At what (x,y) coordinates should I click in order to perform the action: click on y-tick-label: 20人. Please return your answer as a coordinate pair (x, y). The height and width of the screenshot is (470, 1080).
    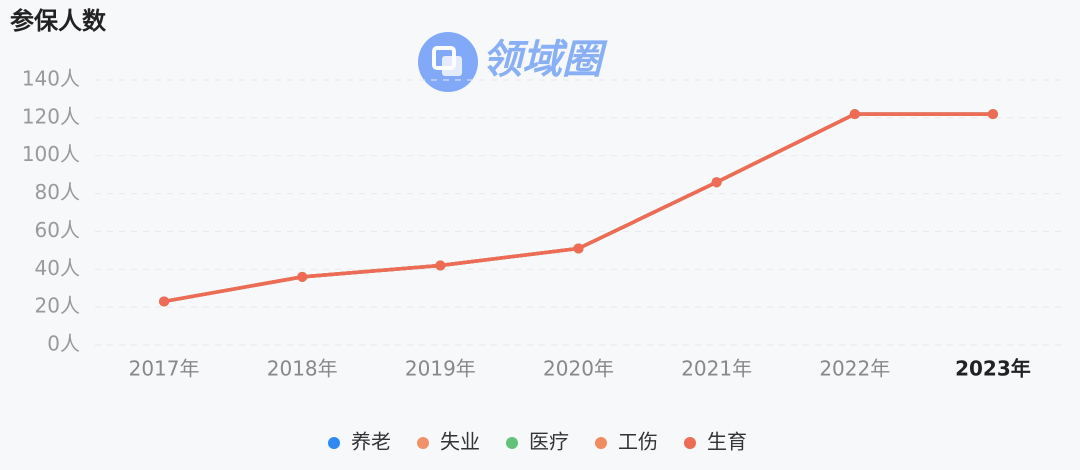
    Looking at the image, I should click on (57, 306).